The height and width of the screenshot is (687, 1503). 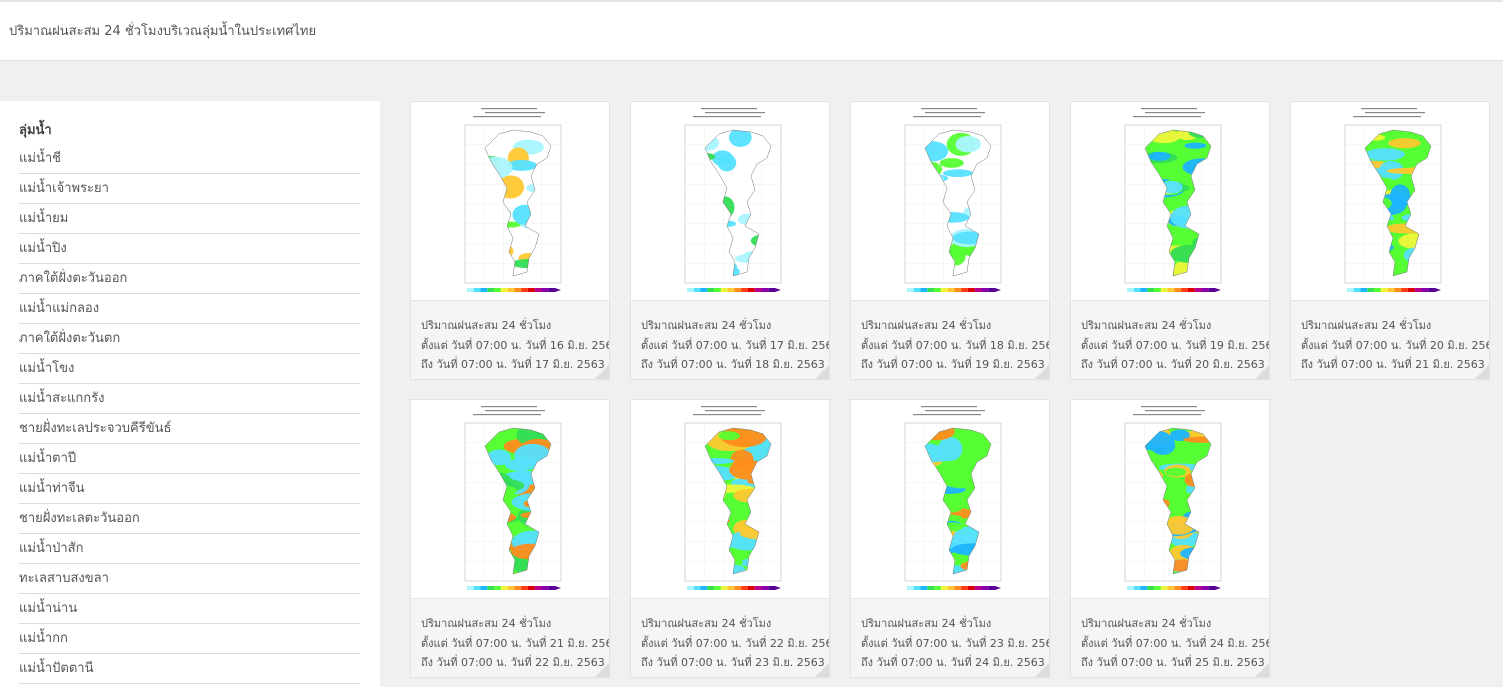 What do you see at coordinates (189, 159) in the screenshot?
I see `sidebar-item-chi: แม่น้ำชี` at bounding box center [189, 159].